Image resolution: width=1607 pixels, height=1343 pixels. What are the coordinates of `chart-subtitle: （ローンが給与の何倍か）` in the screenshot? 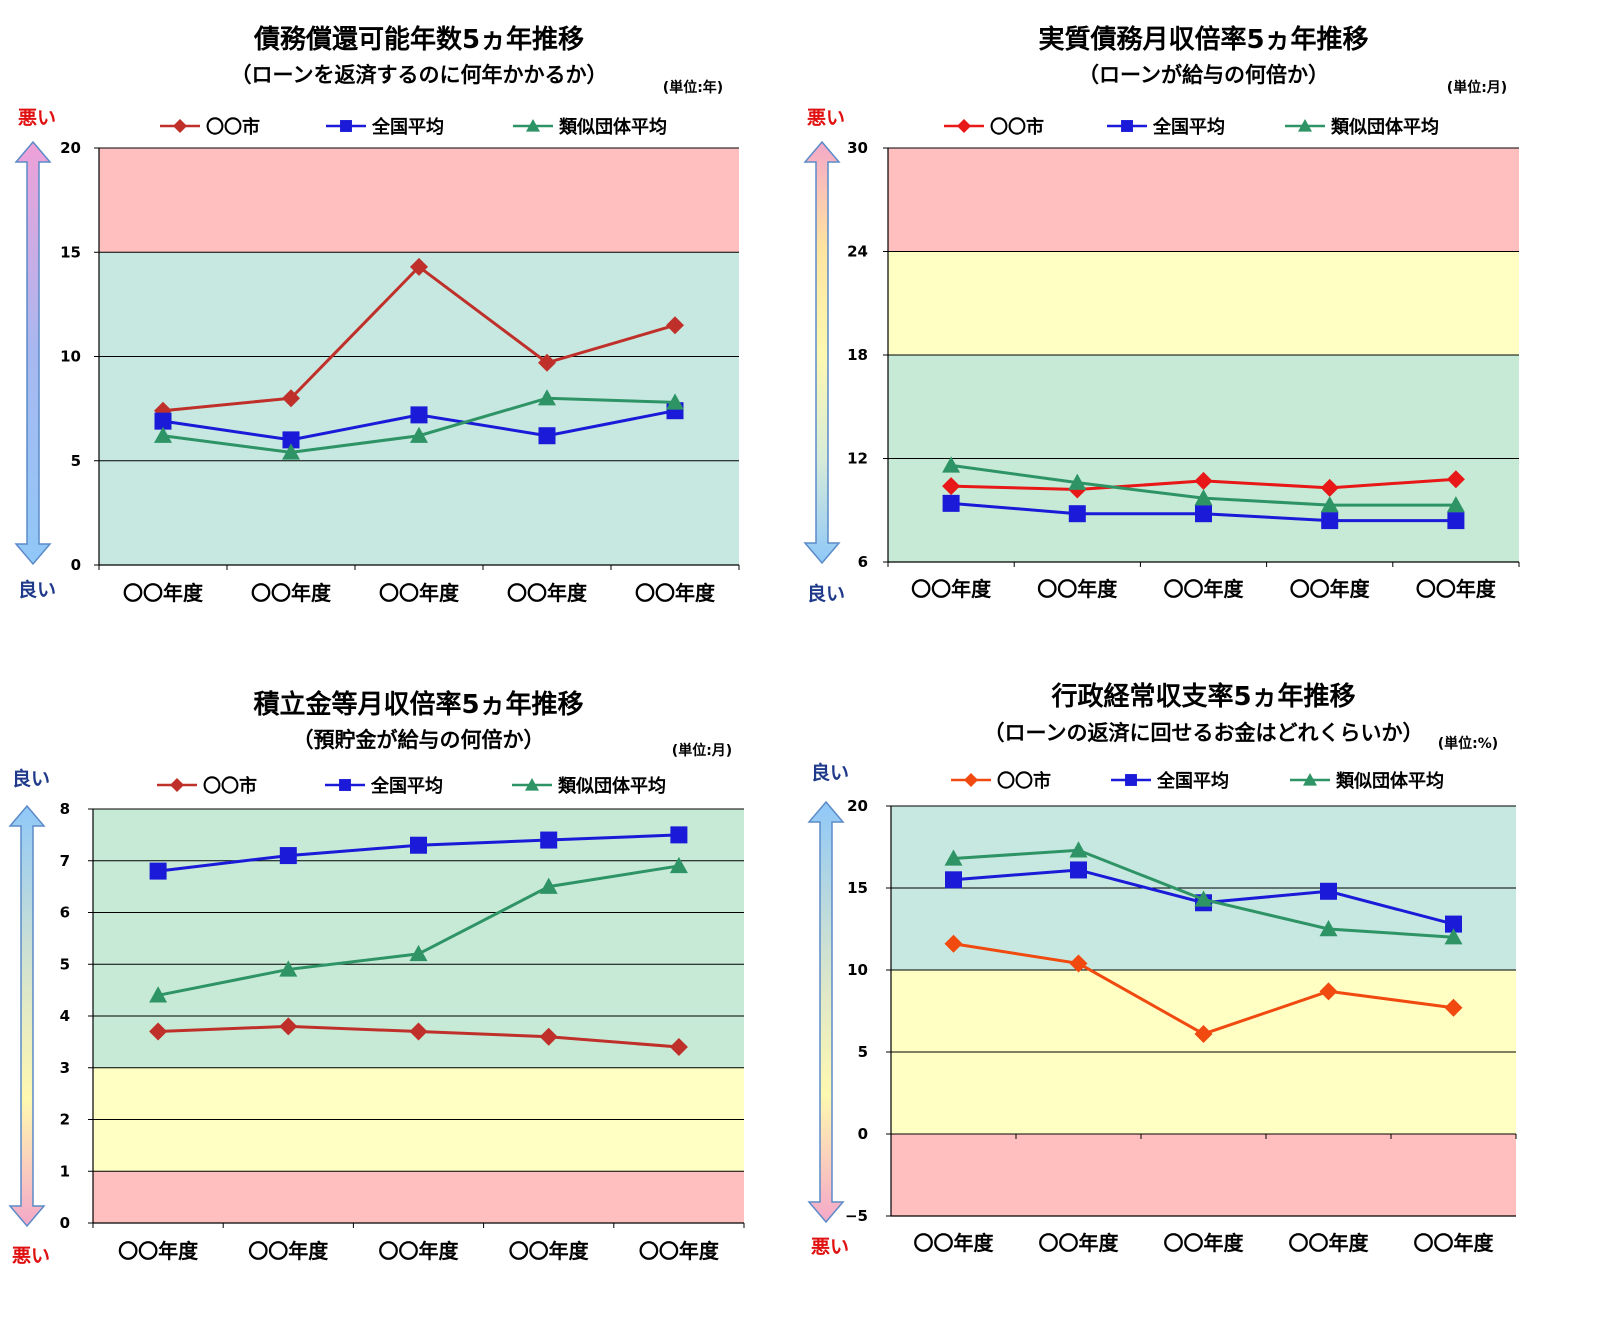 It's located at (1203, 75).